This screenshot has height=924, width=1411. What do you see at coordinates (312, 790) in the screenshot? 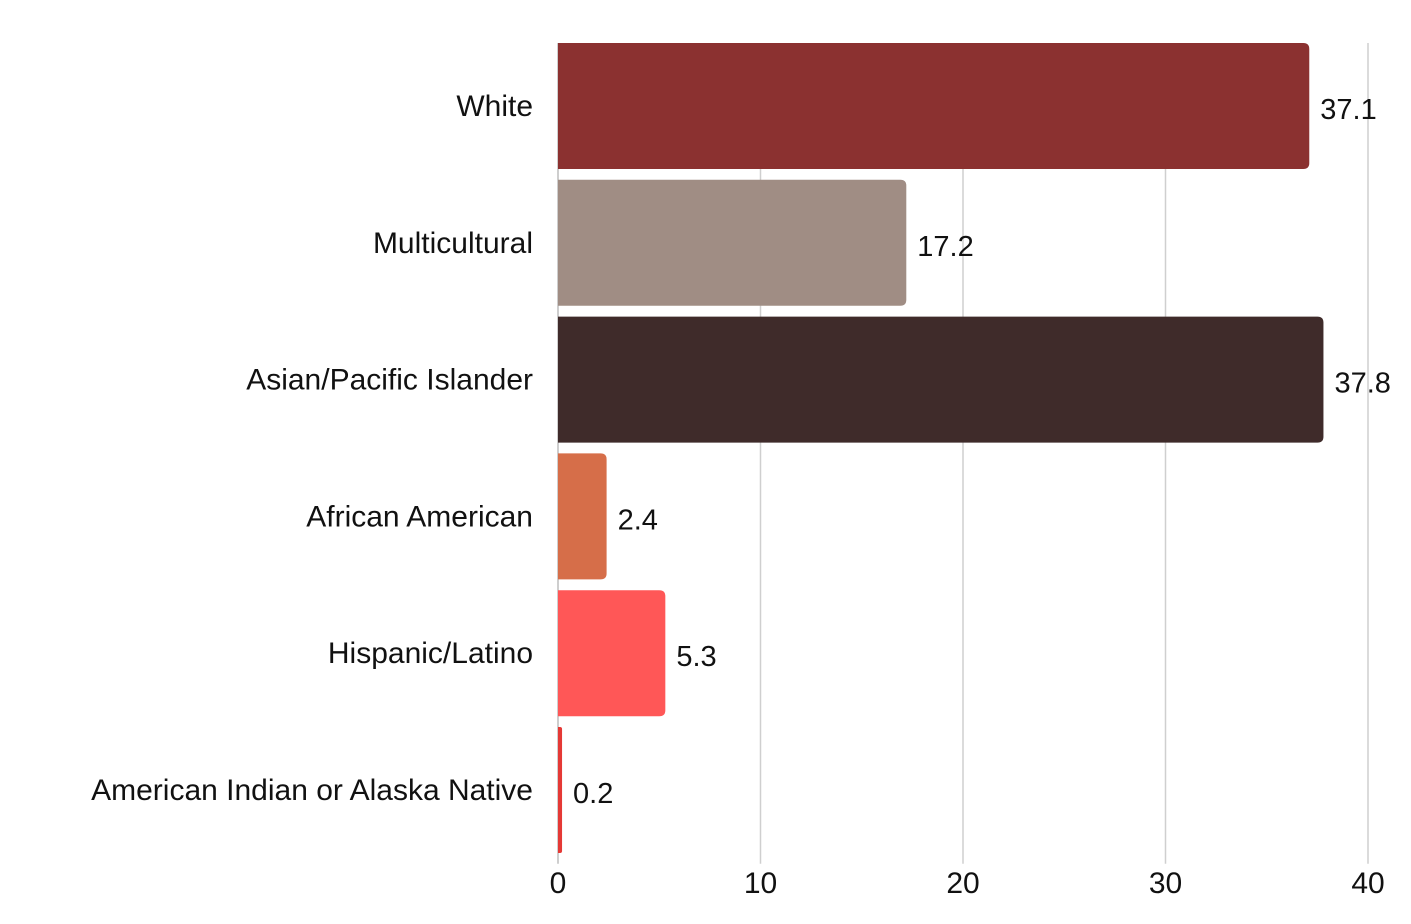
I see `category-label-5: American Indian or Alaska Native` at bounding box center [312, 790].